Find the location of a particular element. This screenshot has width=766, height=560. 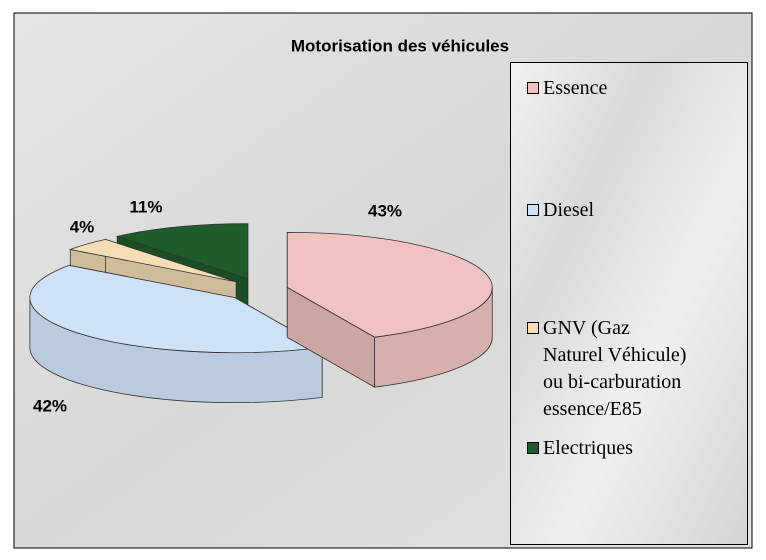

legend-label: Essence is located at coordinates (575, 88).